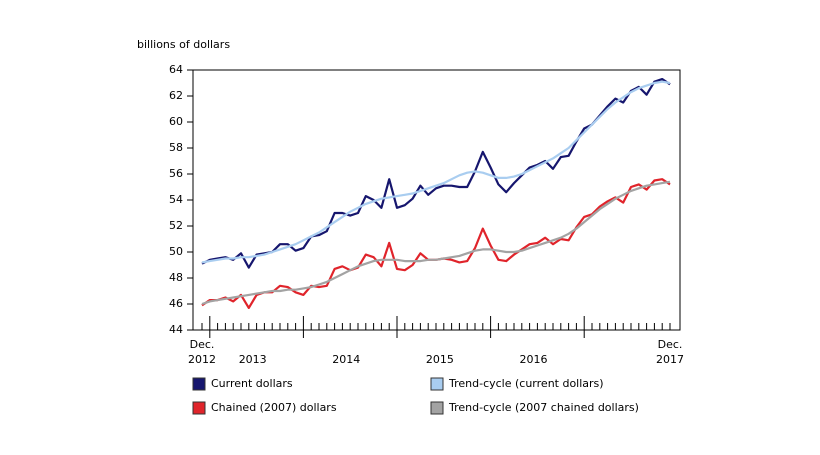 This screenshot has width=820, height=455. I want to click on y-tick-label: 54, so click(176, 199).